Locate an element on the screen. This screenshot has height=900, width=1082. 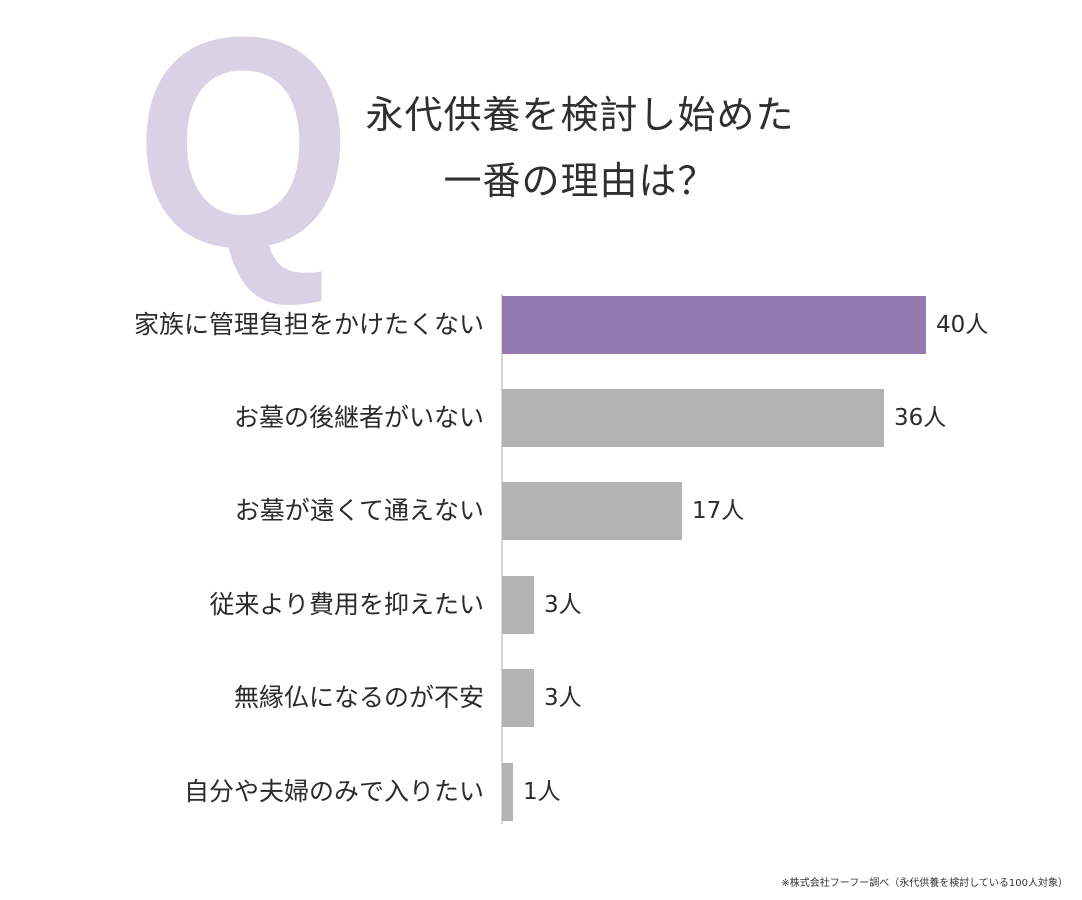
title-line-1: 永代供養を検討し始めた is located at coordinates (580, 115).